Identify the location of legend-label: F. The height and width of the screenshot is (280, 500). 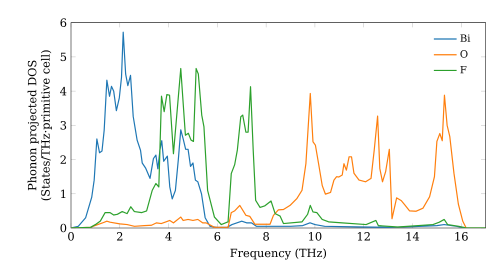
(463, 70).